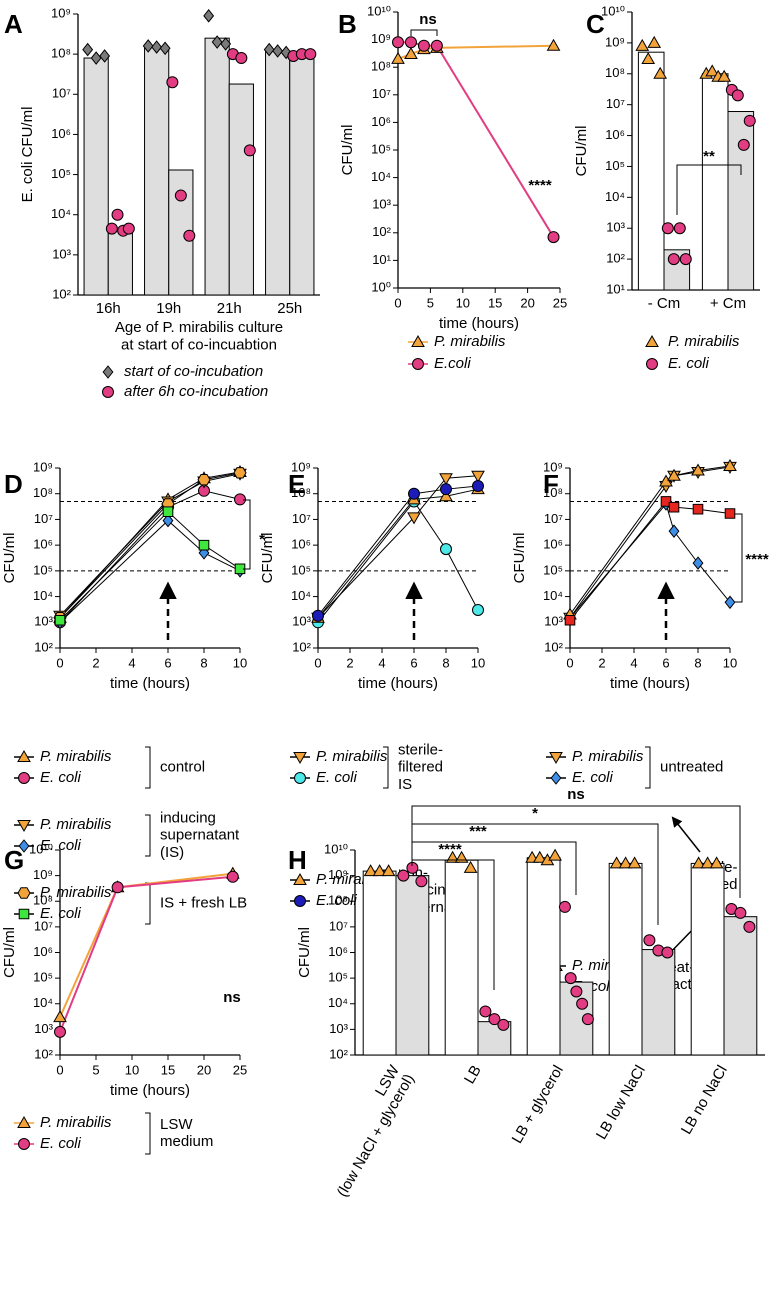 The image size is (772, 1313). Describe the element at coordinates (14, 860) in the screenshot. I see `panel-letter: G` at that location.